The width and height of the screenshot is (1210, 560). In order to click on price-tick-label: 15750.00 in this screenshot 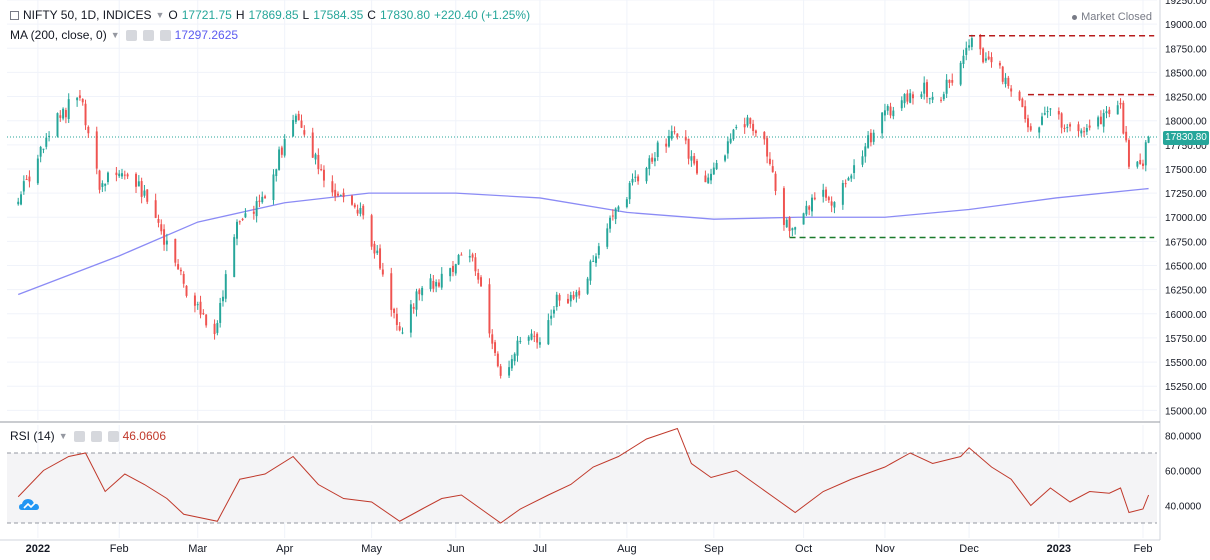, I will do `click(1186, 339)`.